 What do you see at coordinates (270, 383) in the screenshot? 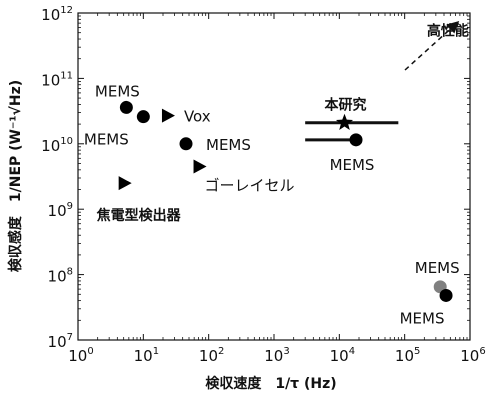
I see `x-axis-label: 検収速度 1/τ (Hz)` at bounding box center [270, 383].